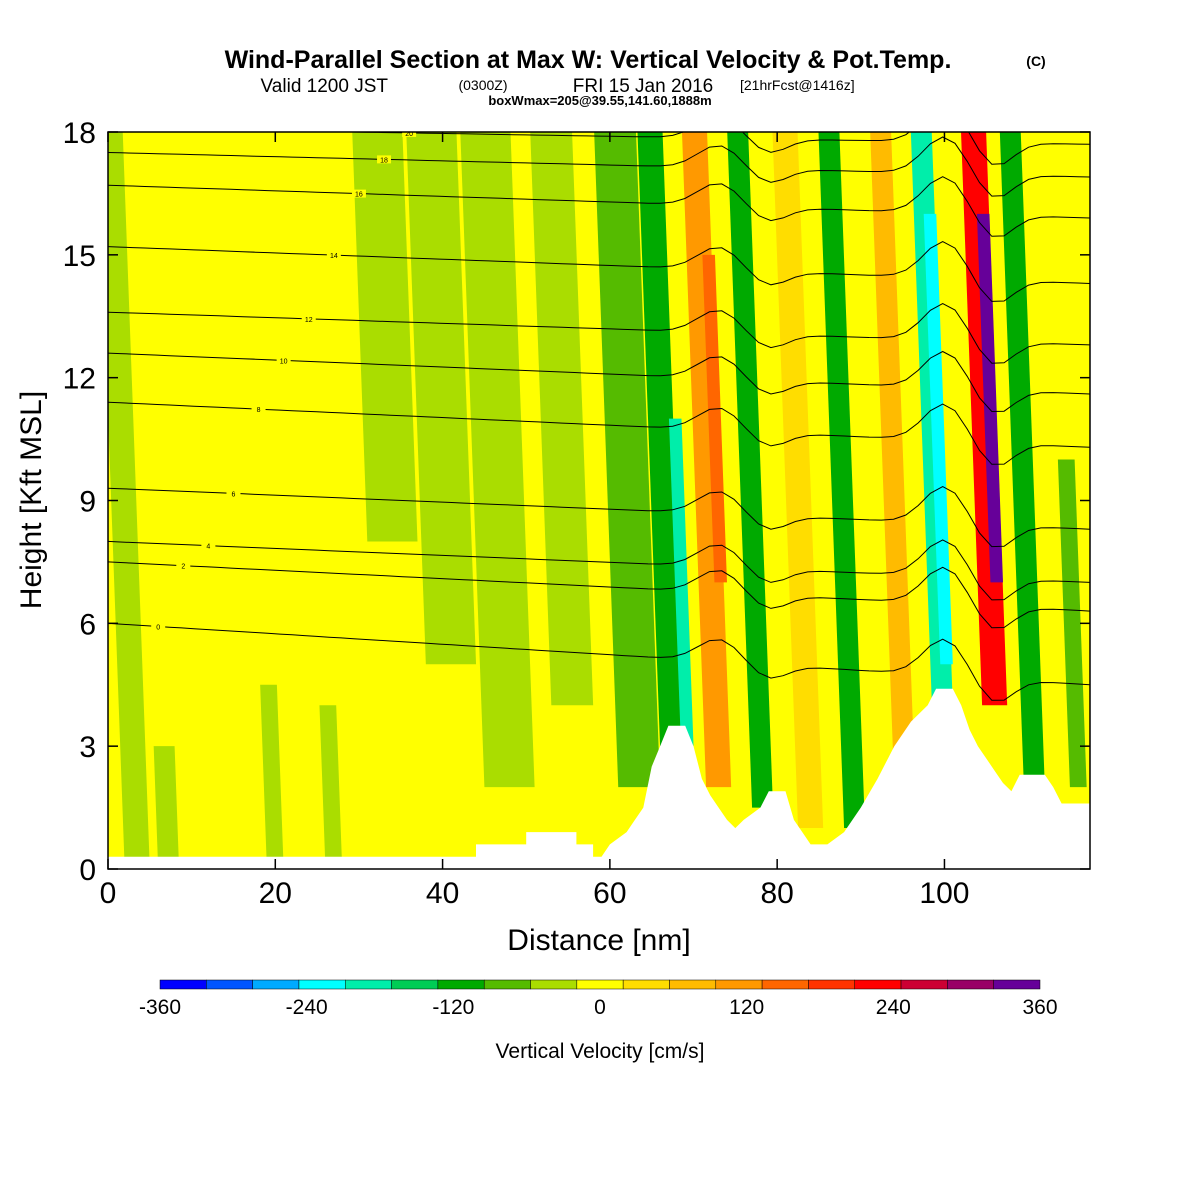 Image resolution: width=1200 pixels, height=1200 pixels. I want to click on contour-label: 14, so click(334, 256).